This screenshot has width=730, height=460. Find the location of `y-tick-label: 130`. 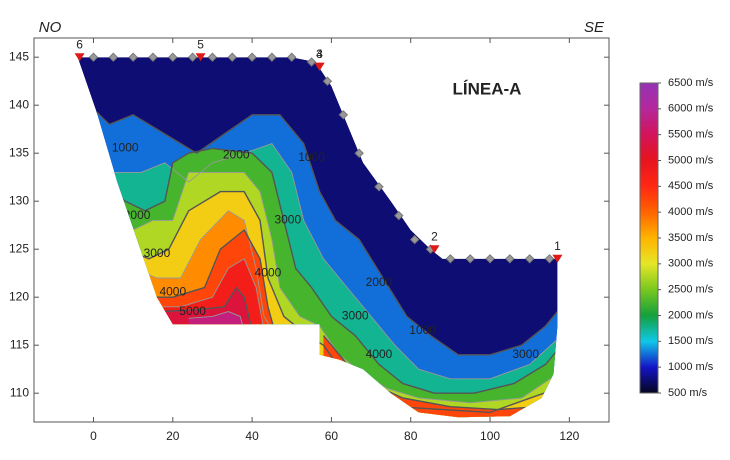

y-tick-label: 130 is located at coordinates (19, 200).